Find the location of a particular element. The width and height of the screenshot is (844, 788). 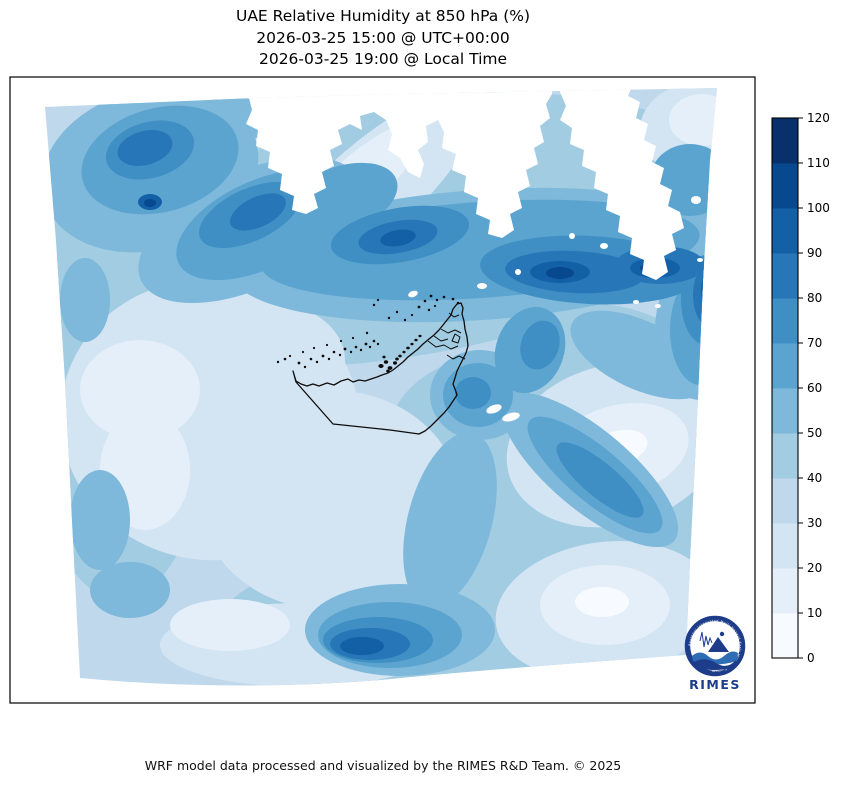

satellite-icon is located at coordinates (722, 634).